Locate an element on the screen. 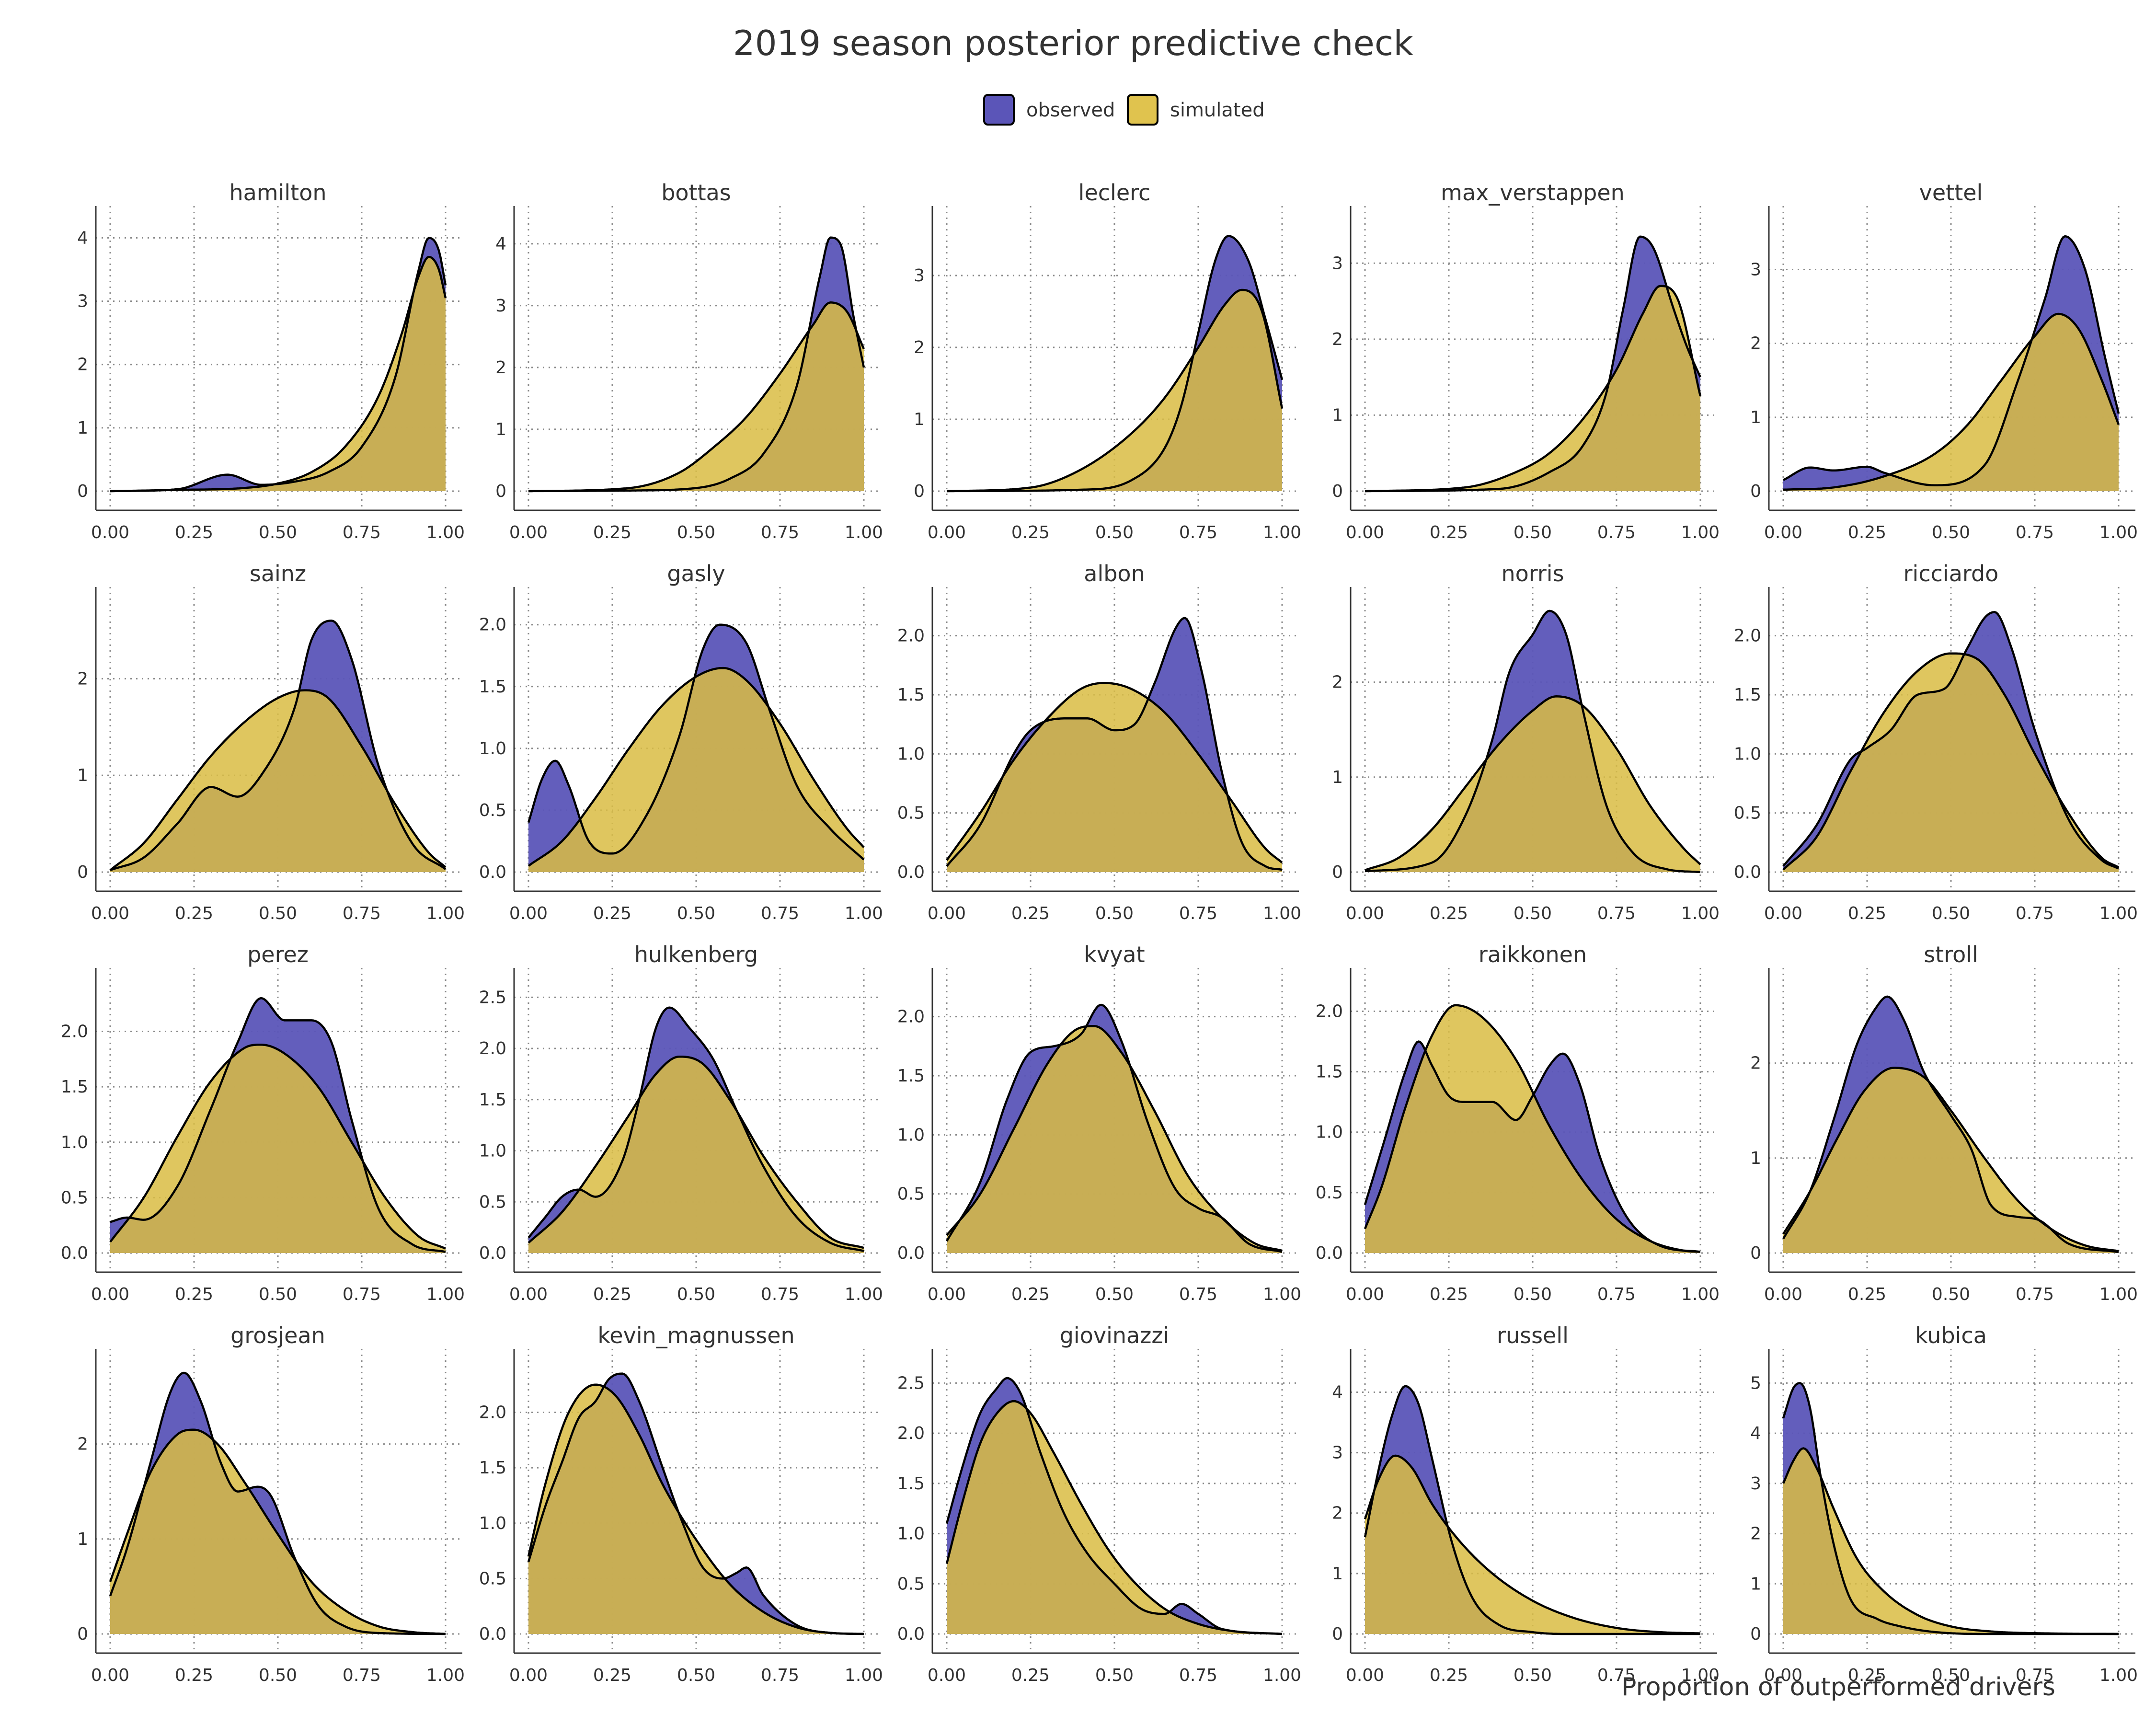 This screenshot has width=2156, height=1725. panel-vettel: vettel 0.00 0.25 0.50 0.75 1.00 0 1 2 3 is located at coordinates (1944, 361).